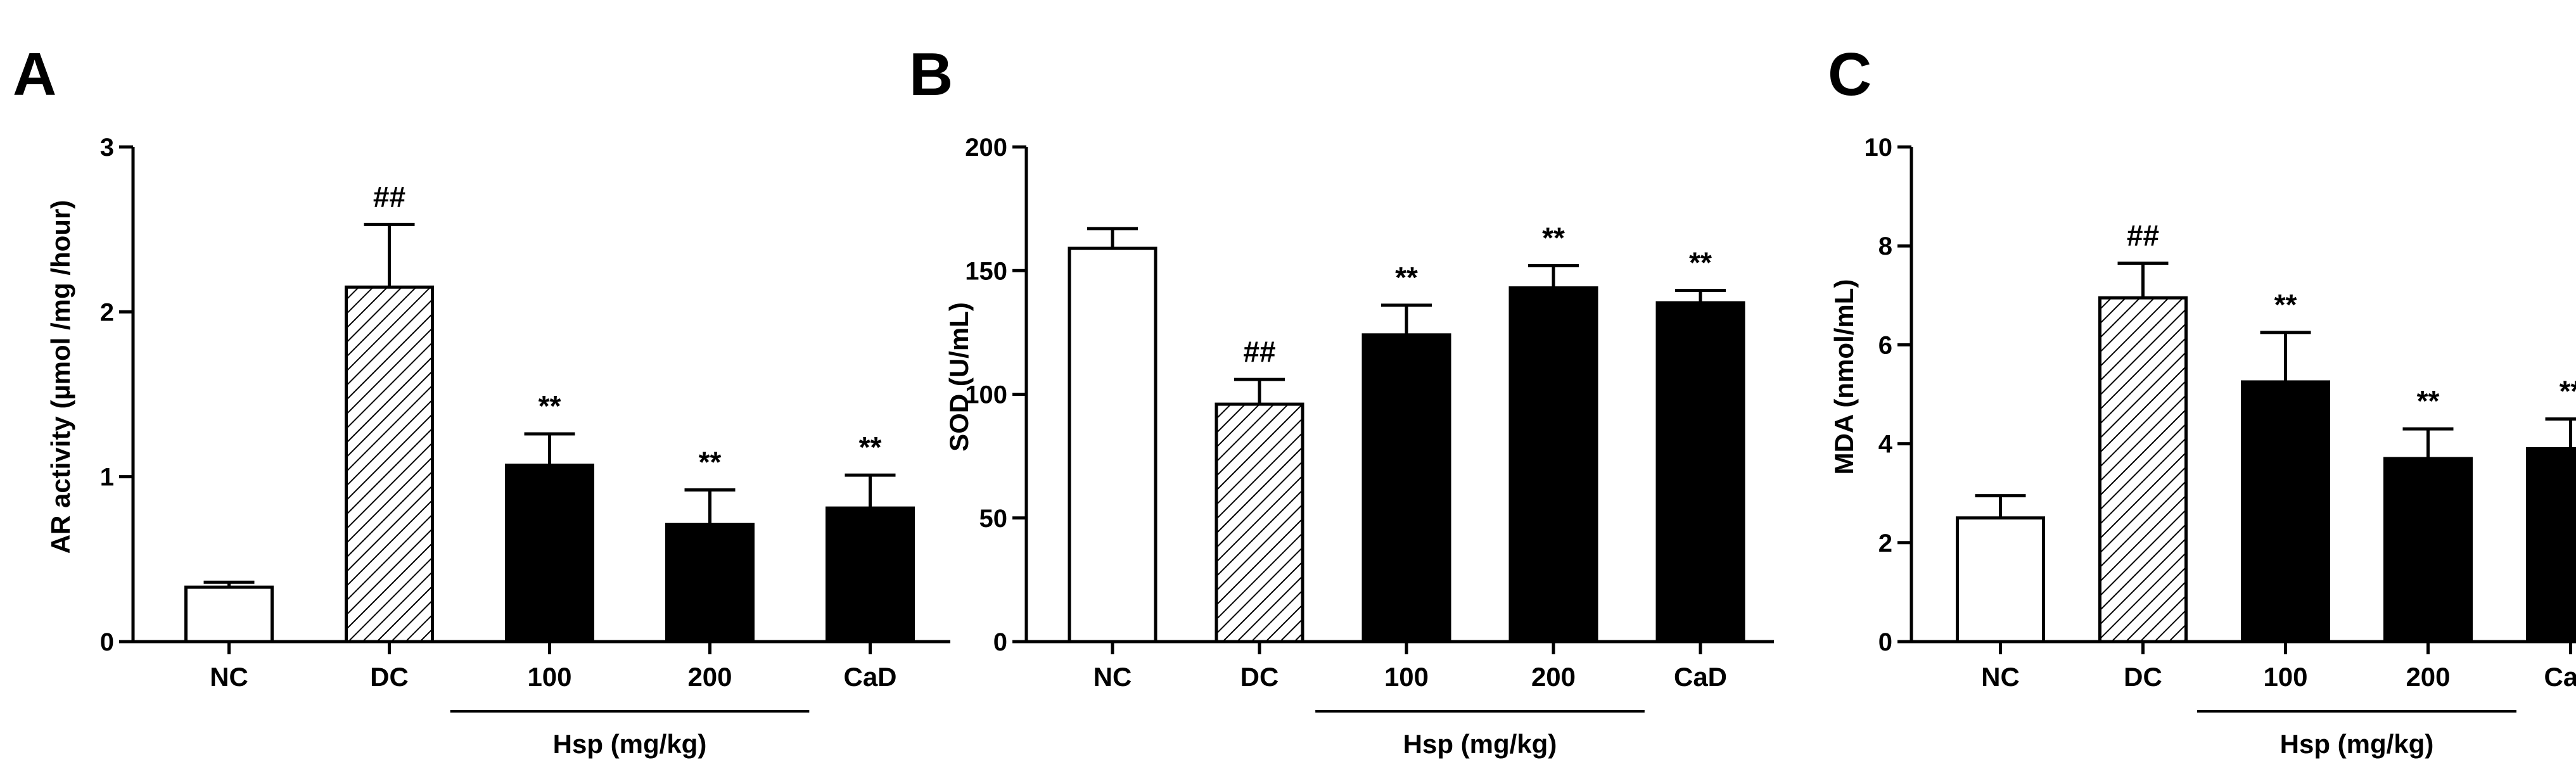 Image resolution: width=2576 pixels, height=774 pixels. I want to click on y-tick-label: 1, so click(107, 478).